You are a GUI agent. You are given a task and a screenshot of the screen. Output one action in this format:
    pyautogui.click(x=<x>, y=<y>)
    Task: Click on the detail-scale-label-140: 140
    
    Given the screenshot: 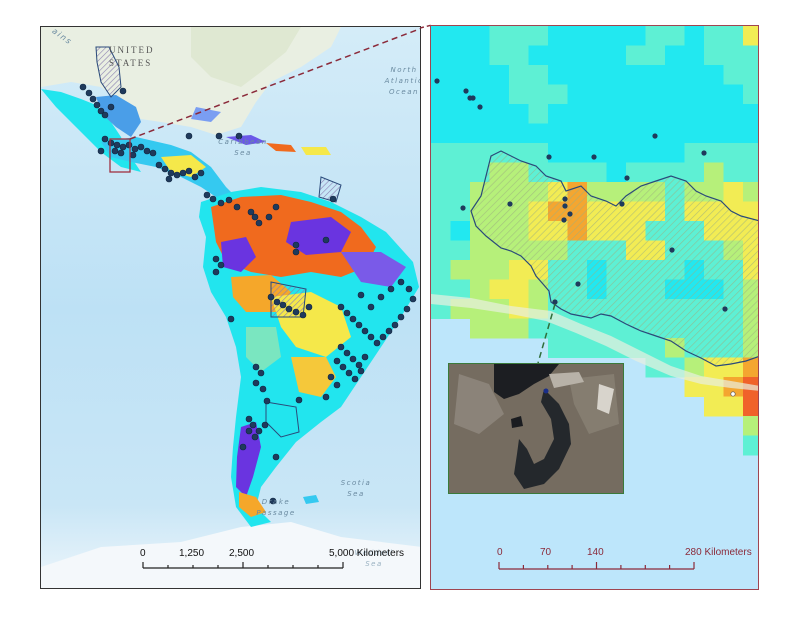 What is the action you would take?
    pyautogui.click(x=595, y=552)
    